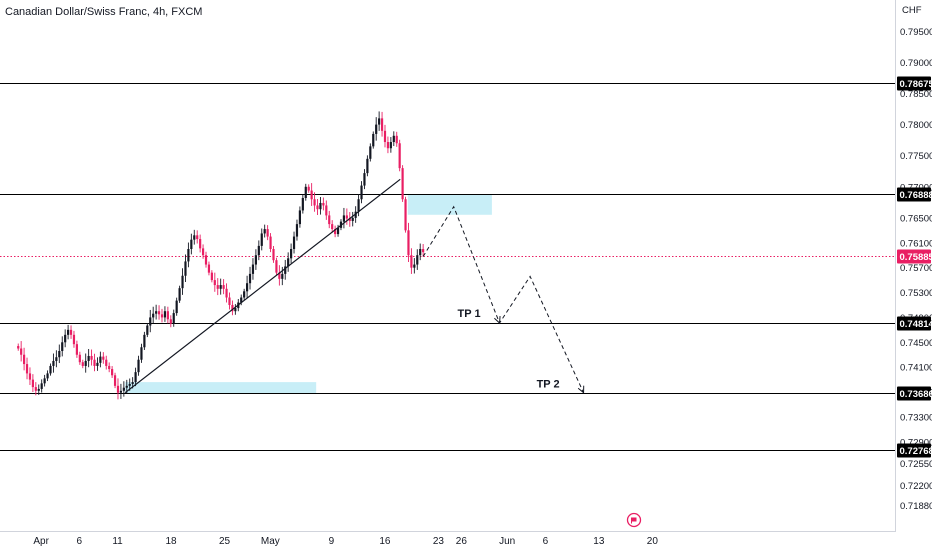 Image resolution: width=932 pixels, height=550 pixels. Describe the element at coordinates (916, 486) in the screenshot. I see `y-tick-label: 0.72200` at that location.